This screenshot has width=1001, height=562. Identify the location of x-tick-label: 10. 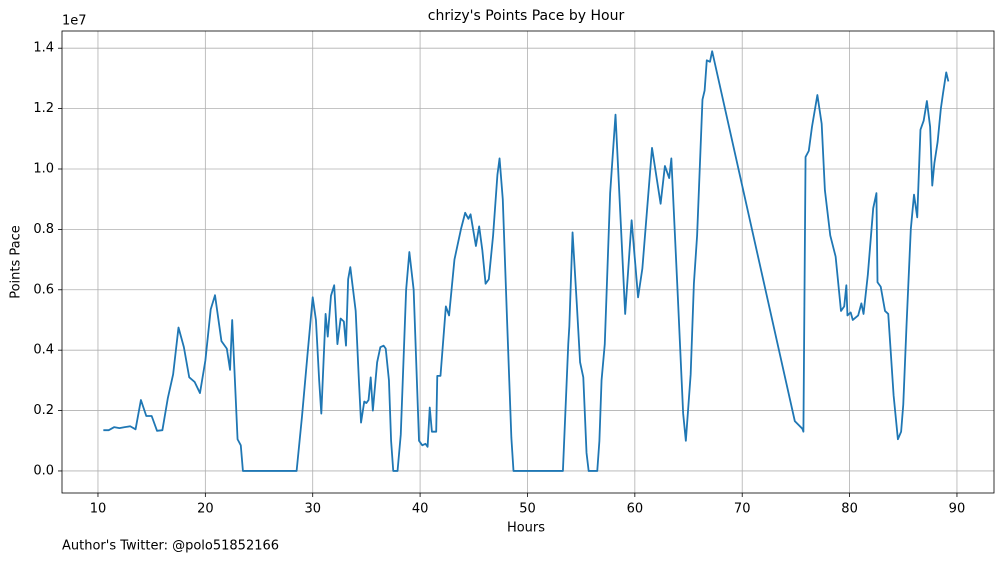
(98, 509).